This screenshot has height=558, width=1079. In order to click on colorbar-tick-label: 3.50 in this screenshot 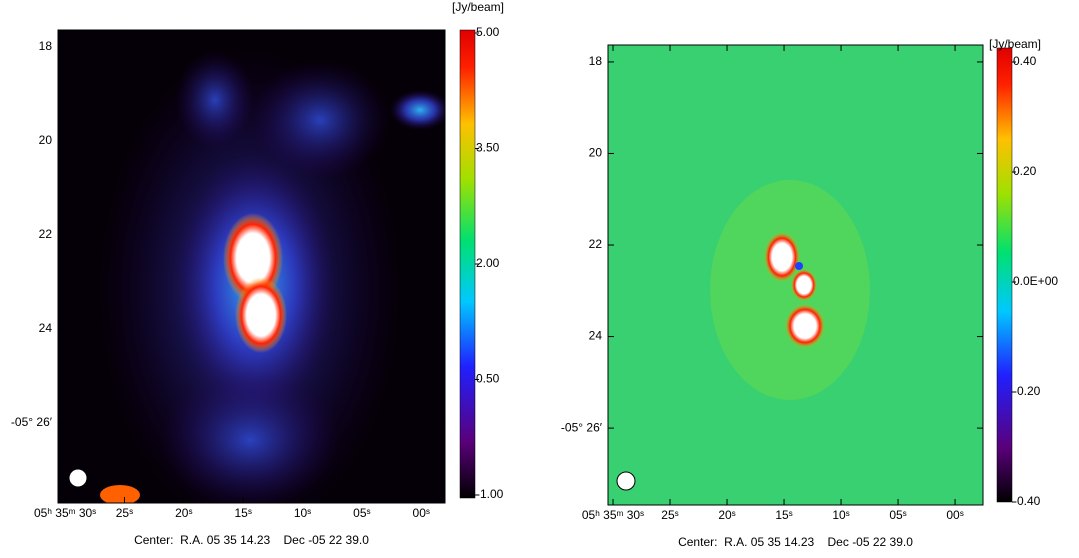, I will do `click(488, 148)`.